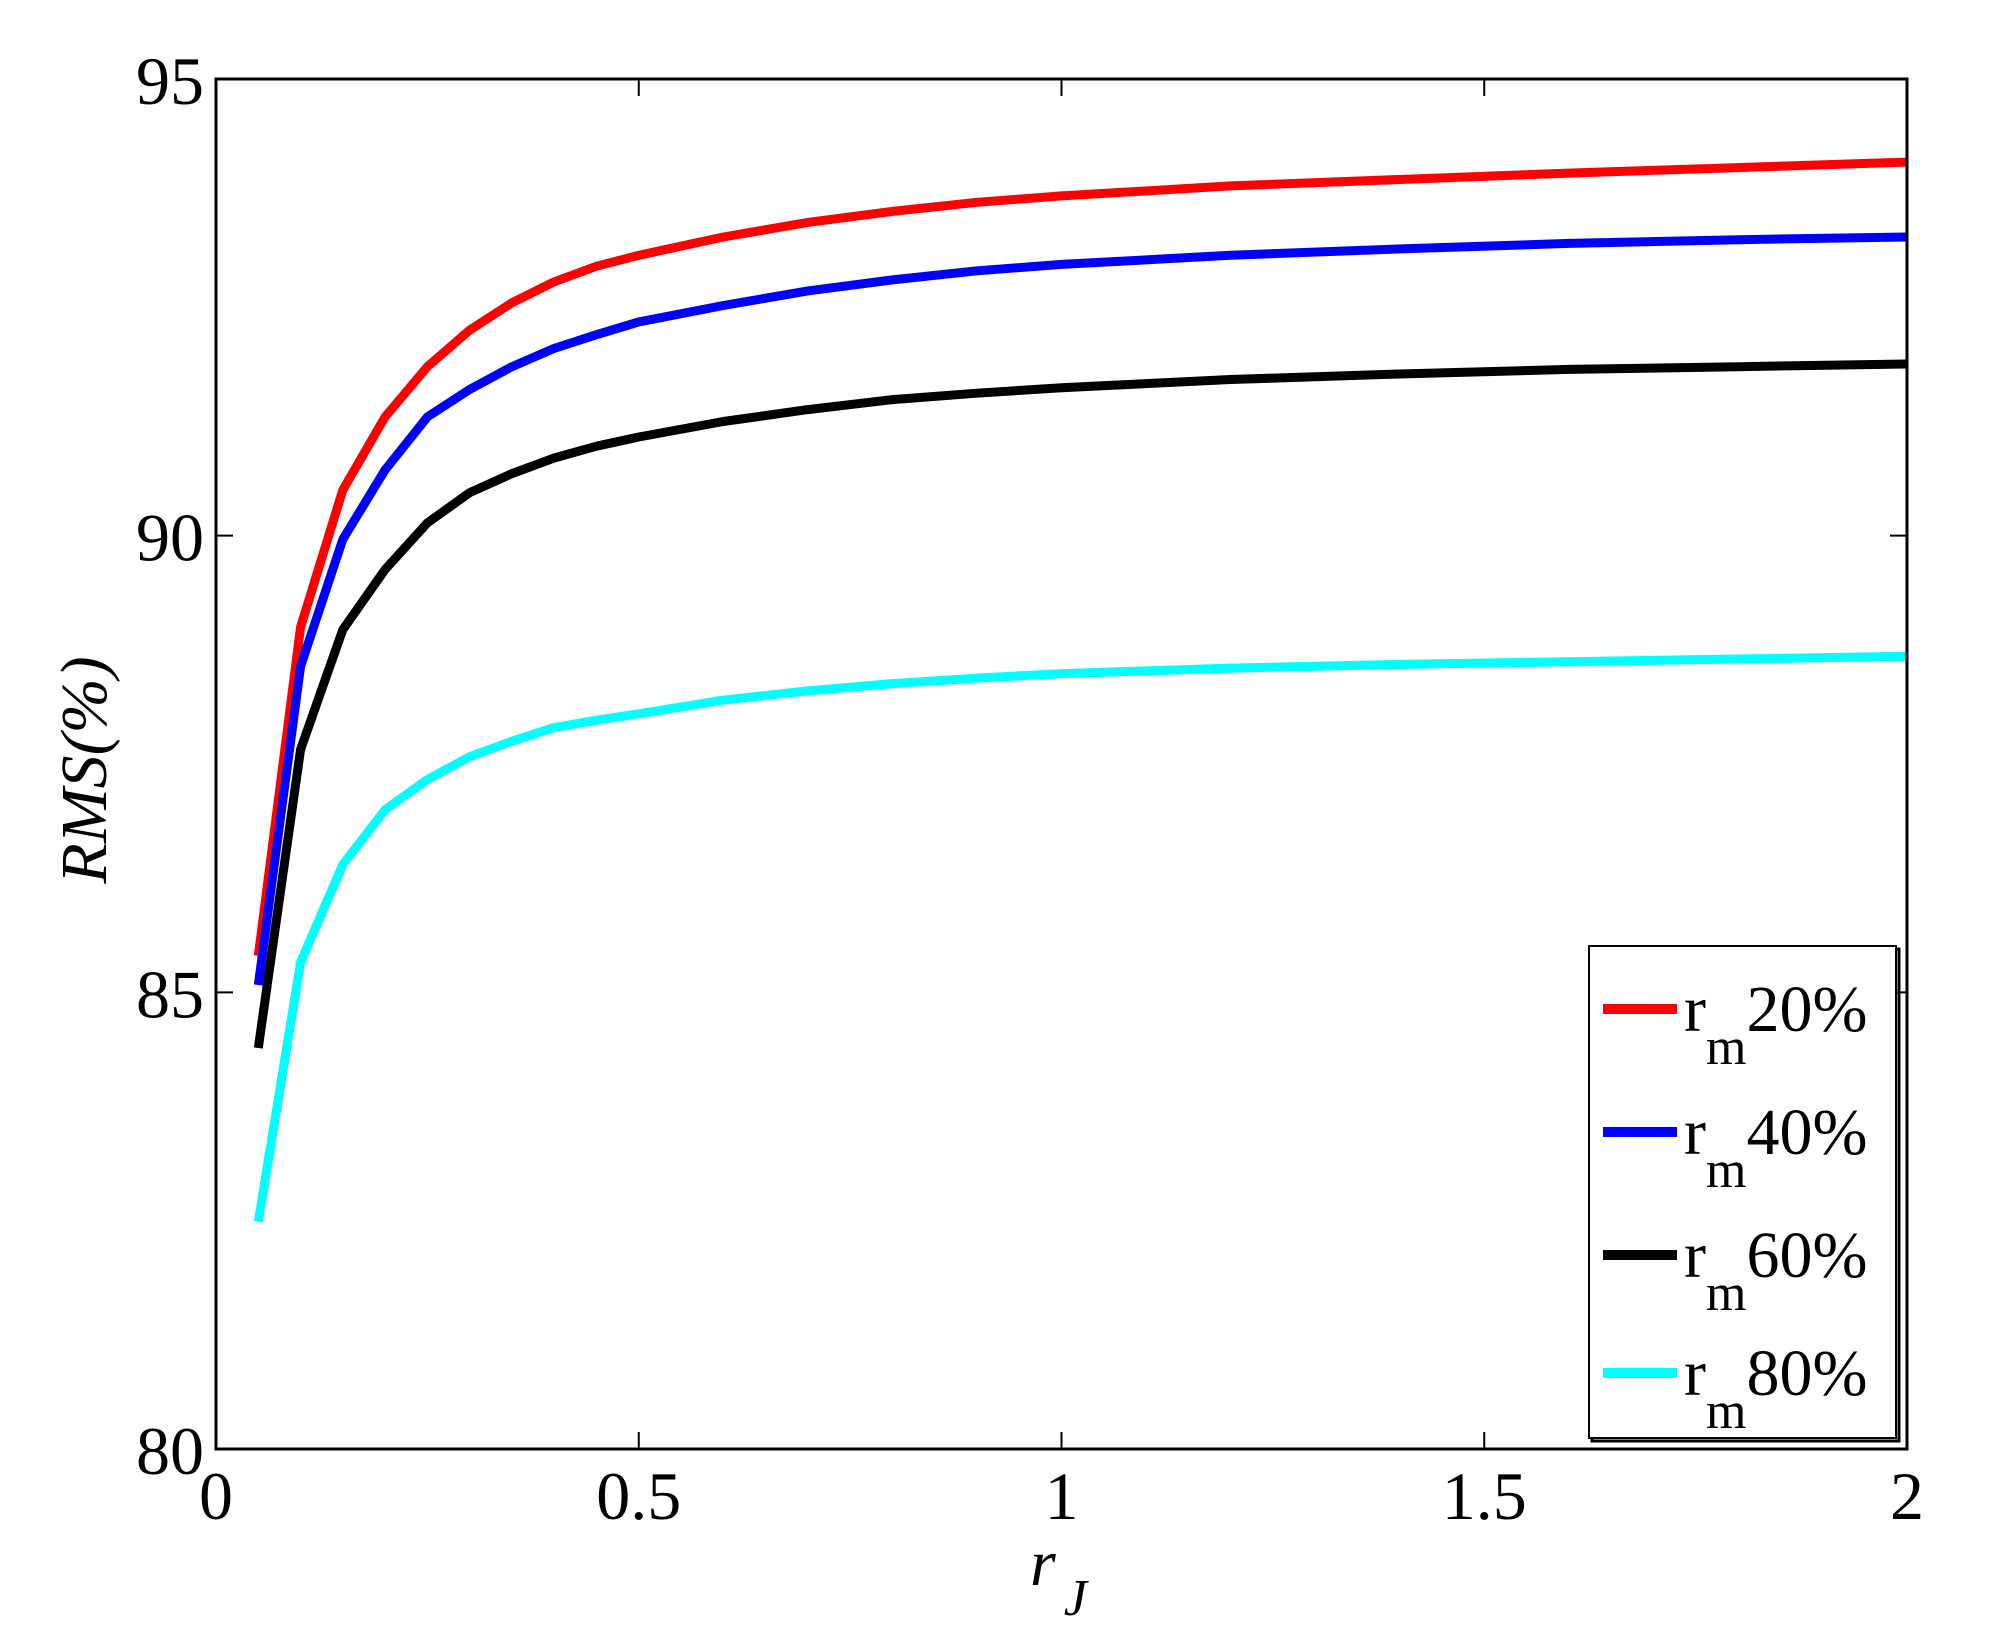 The image size is (1998, 1635). I want to click on y-tick-label: 85, so click(170, 994).